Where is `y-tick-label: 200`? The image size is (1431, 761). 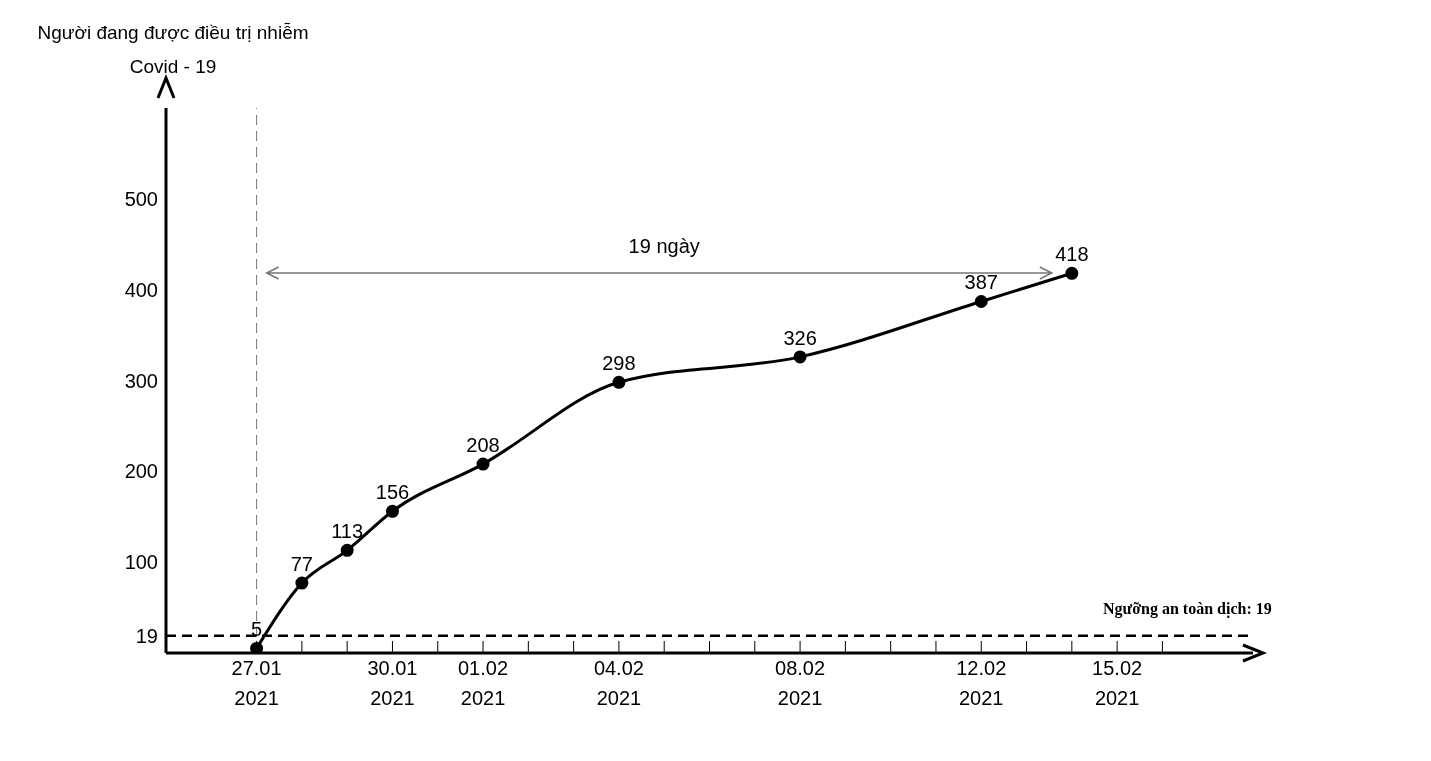 y-tick-label: 200 is located at coordinates (141, 471).